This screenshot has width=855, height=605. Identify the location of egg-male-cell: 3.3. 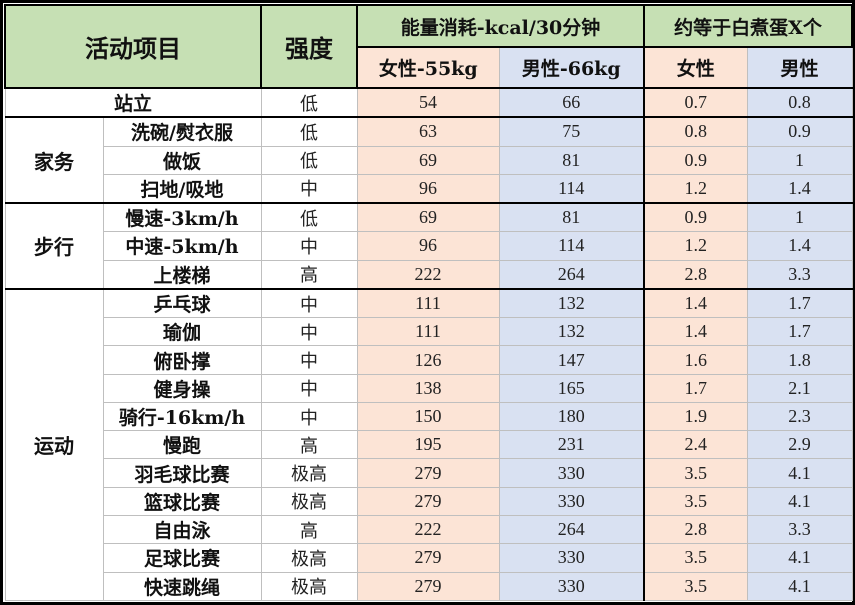
(799, 529).